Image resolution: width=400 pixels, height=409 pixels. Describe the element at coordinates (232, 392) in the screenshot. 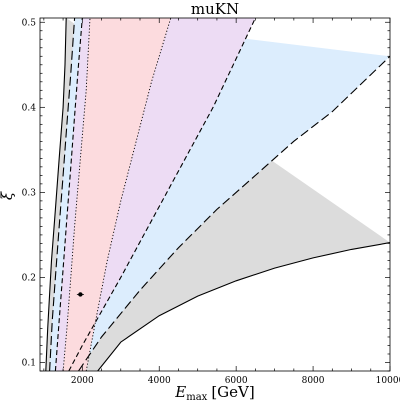

I see `x-axis-unit: [GeV]` at that location.